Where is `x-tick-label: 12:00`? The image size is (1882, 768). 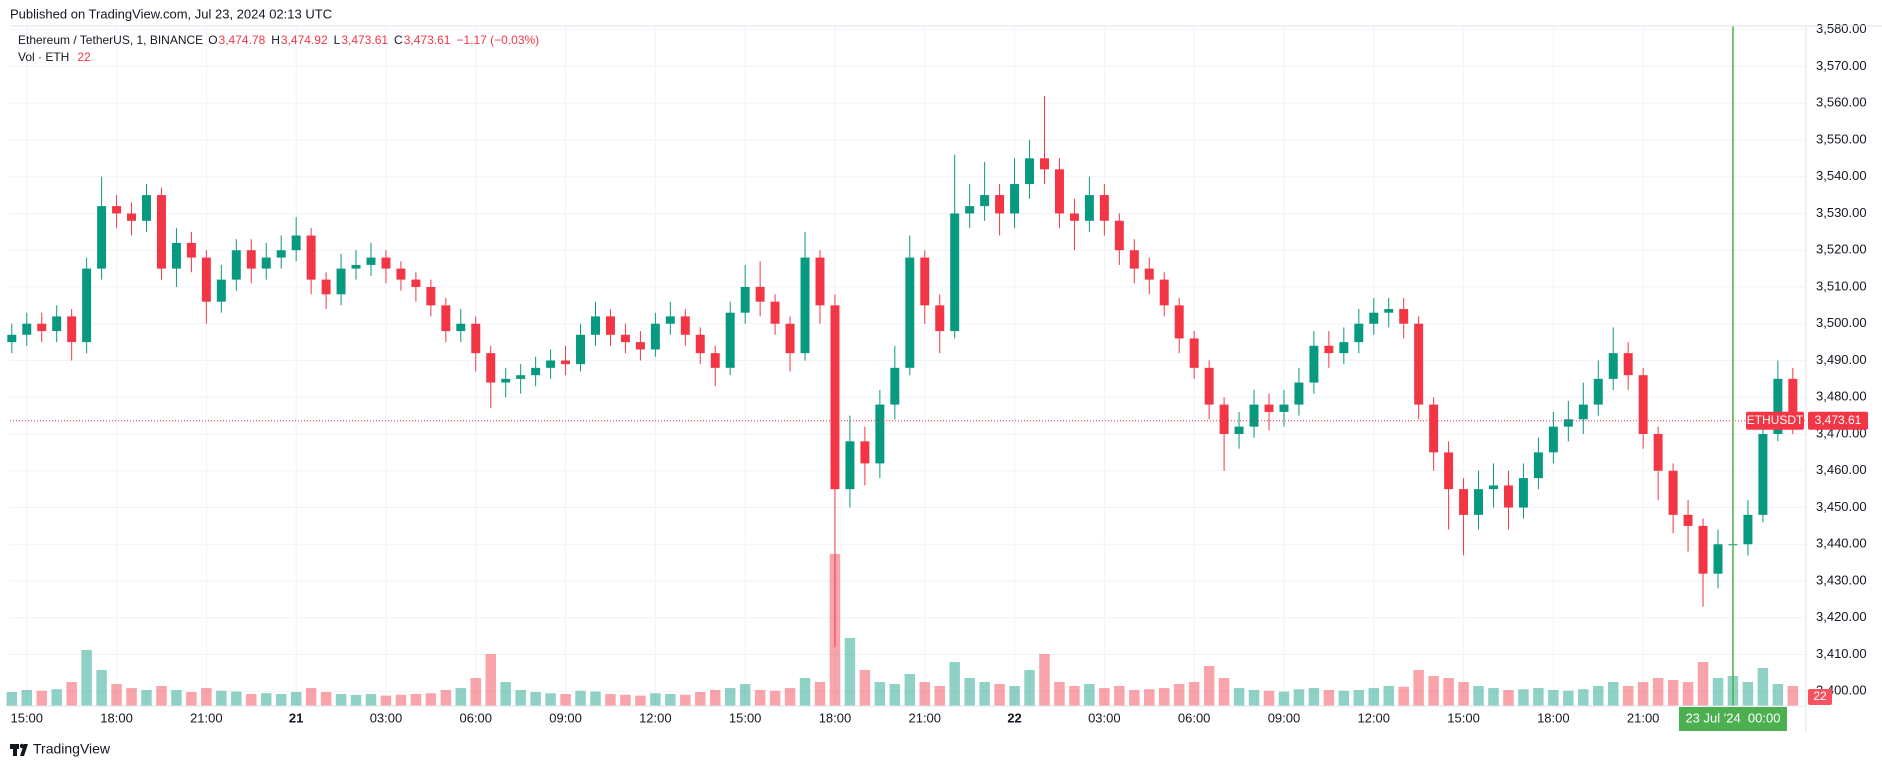 x-tick-label: 12:00 is located at coordinates (1373, 717).